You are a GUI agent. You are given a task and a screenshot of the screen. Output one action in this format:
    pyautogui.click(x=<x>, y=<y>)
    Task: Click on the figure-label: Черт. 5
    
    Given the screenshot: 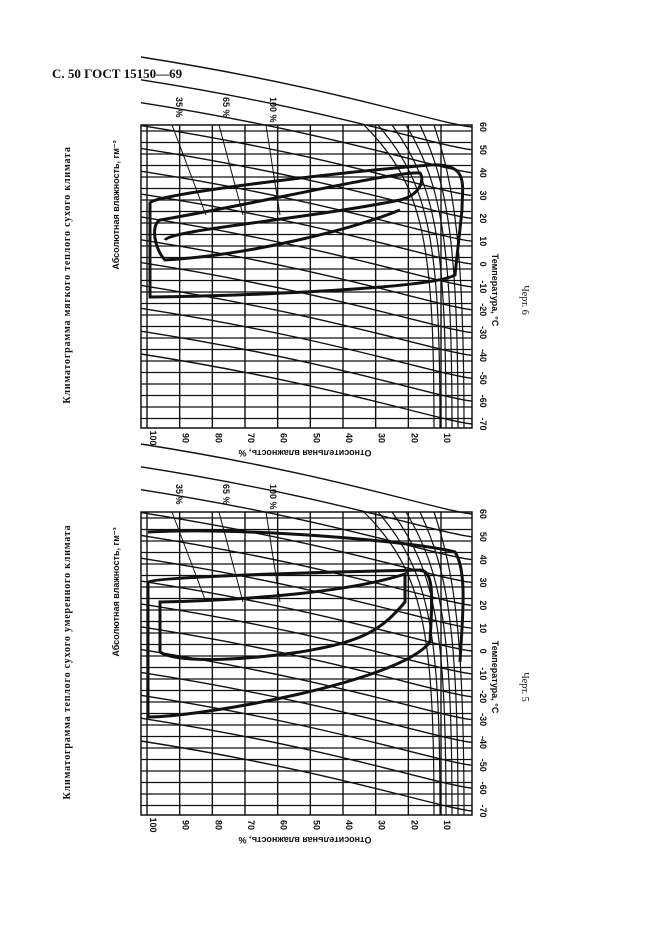 What is the action you would take?
    pyautogui.click(x=524, y=686)
    